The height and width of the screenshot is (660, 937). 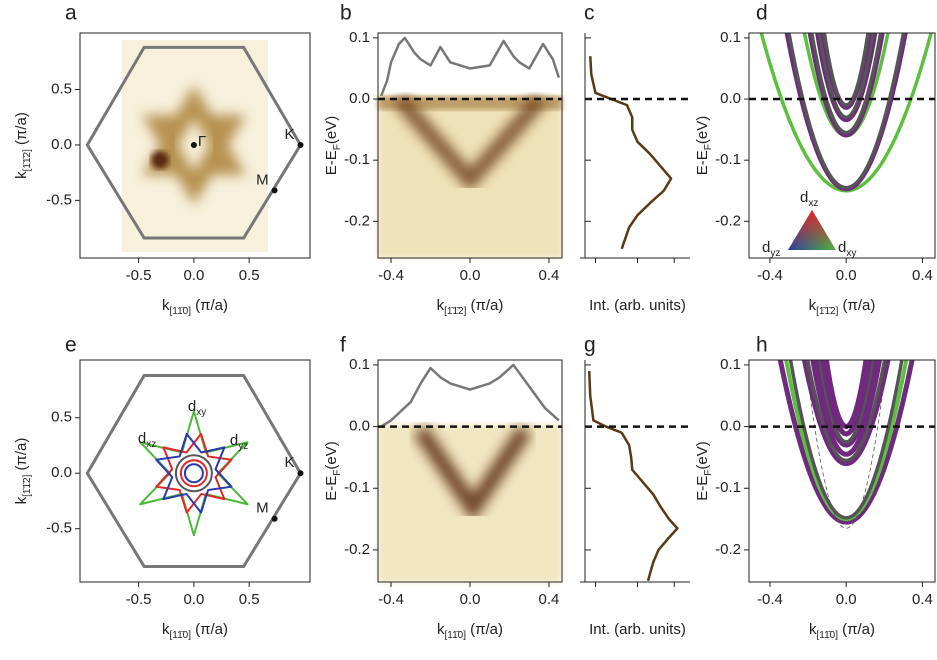 I want to click on k-point, so click(x=300, y=473).